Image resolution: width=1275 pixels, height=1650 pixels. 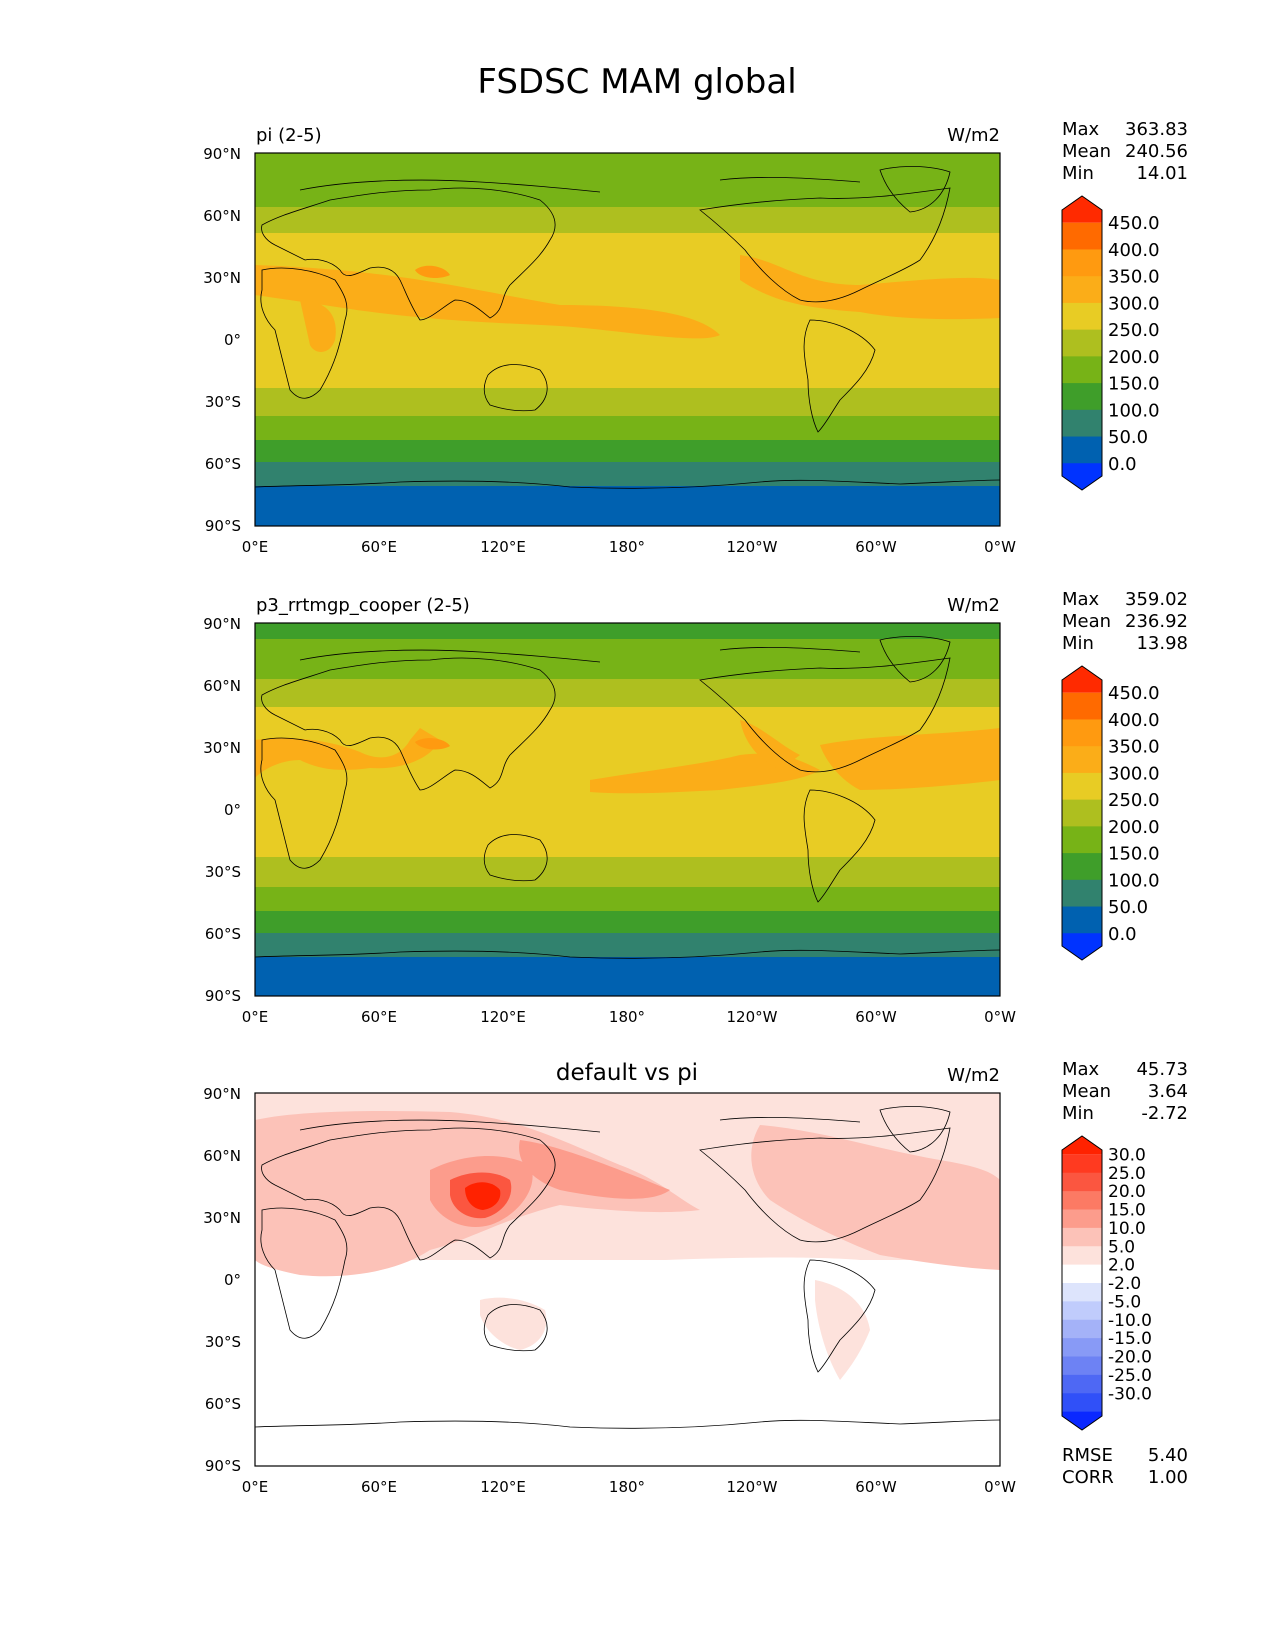 I want to click on band-north-polar, so click(x=627, y=631).